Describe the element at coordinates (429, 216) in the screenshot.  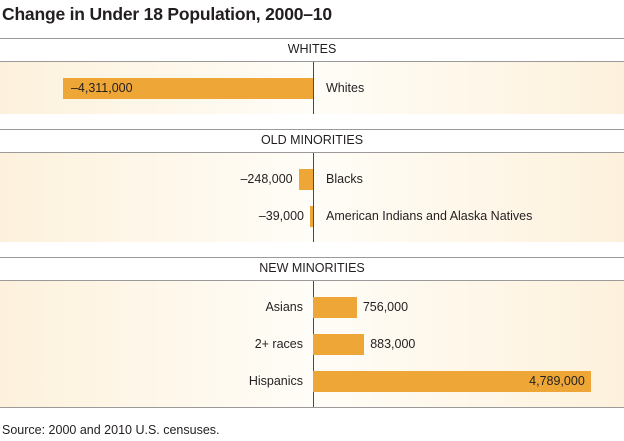
I see `category-label: American Indians and Alaska Natives` at that location.